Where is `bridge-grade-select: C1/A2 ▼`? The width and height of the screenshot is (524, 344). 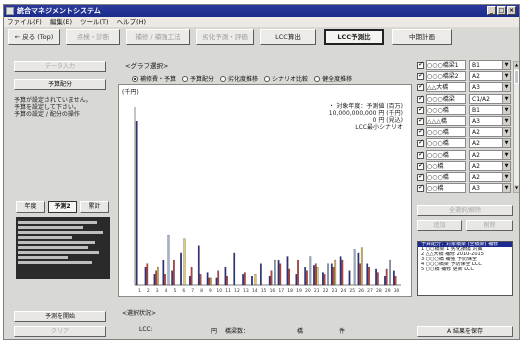
bridge-grade-select: C1/A2 ▼ is located at coordinates (490, 98).